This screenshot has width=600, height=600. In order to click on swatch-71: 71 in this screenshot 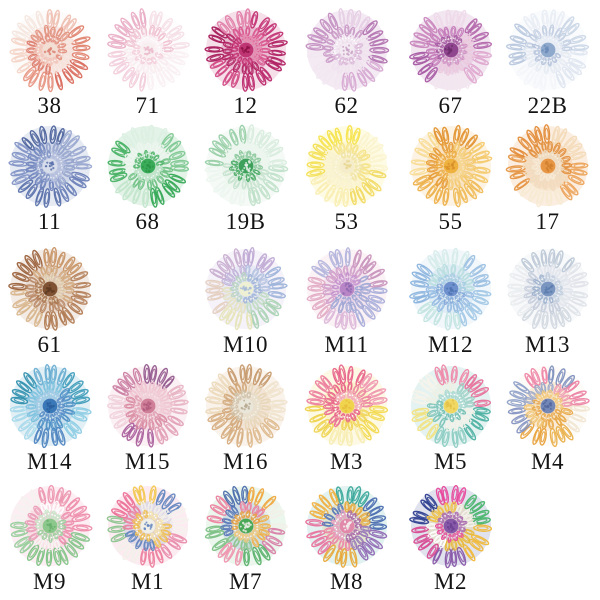, I will do `click(148, 62)`.